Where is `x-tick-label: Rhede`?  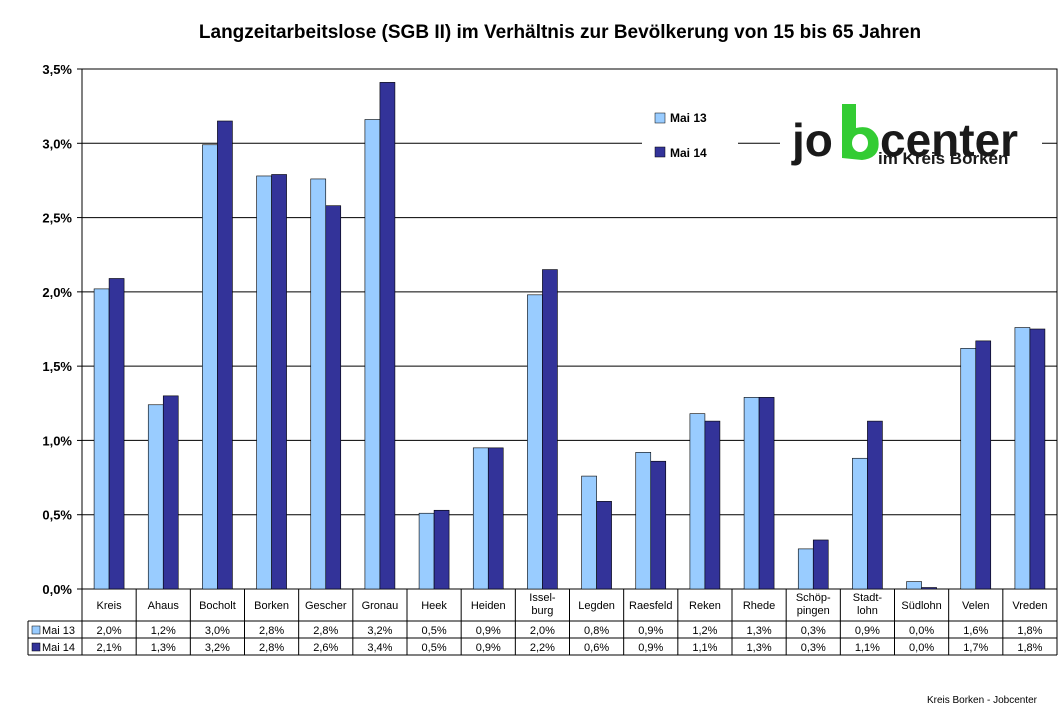 x-tick-label: Rhede is located at coordinates (759, 606).